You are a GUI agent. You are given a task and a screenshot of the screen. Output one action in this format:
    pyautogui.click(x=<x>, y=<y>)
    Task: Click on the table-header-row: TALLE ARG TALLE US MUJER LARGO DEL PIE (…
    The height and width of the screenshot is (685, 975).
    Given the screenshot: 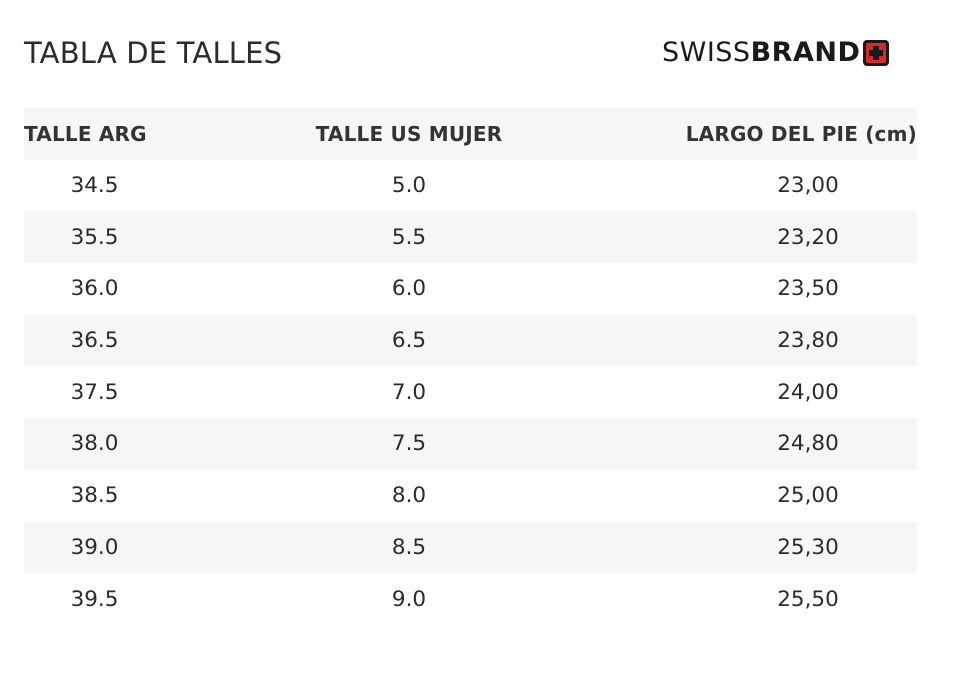 What is the action you would take?
    pyautogui.click(x=470, y=134)
    